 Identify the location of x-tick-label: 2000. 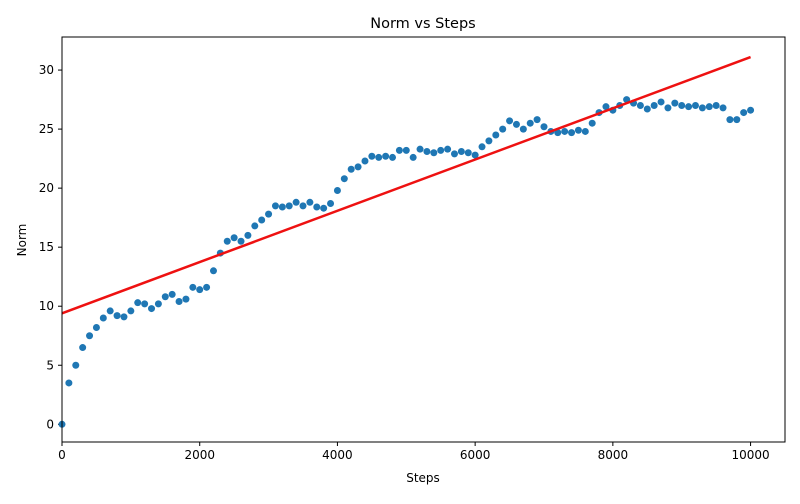
(199, 455).